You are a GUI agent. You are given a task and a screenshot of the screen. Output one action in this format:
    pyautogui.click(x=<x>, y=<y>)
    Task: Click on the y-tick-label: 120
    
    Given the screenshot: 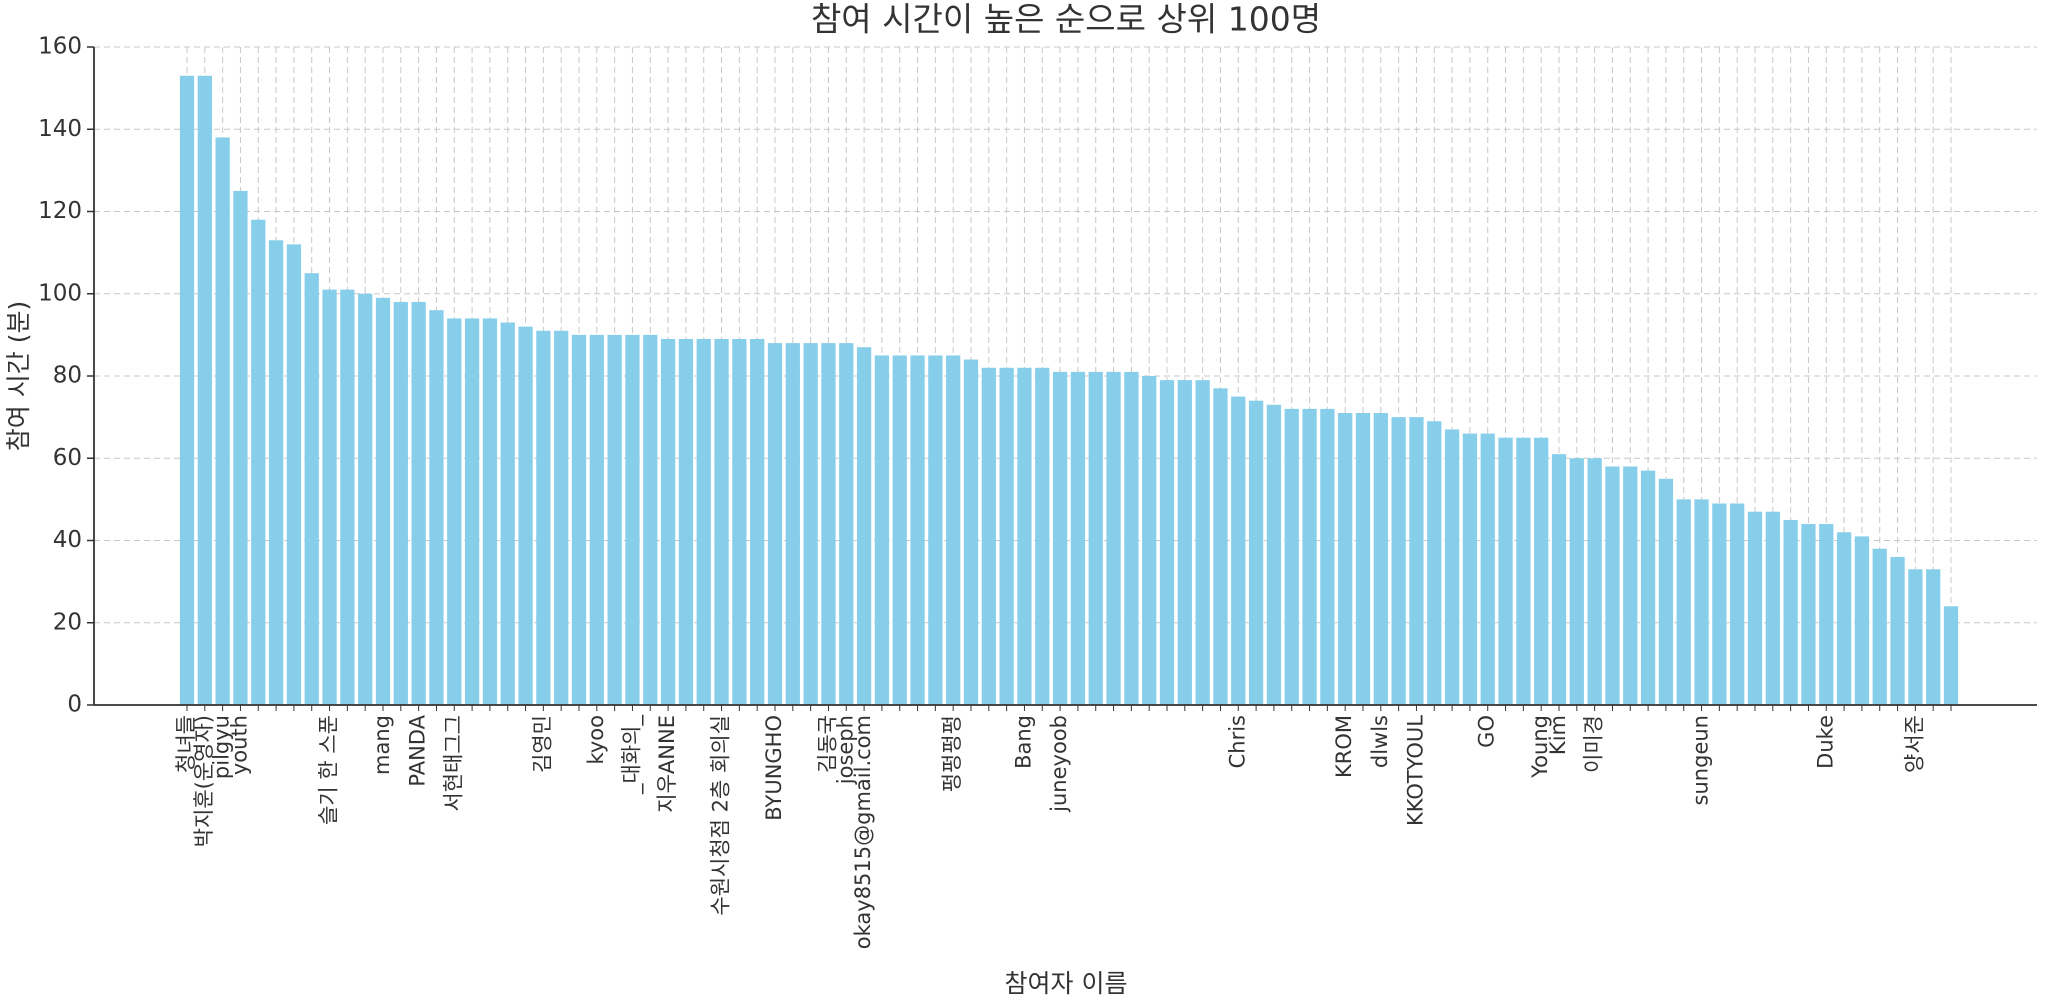 What is the action you would take?
    pyautogui.click(x=60, y=211)
    